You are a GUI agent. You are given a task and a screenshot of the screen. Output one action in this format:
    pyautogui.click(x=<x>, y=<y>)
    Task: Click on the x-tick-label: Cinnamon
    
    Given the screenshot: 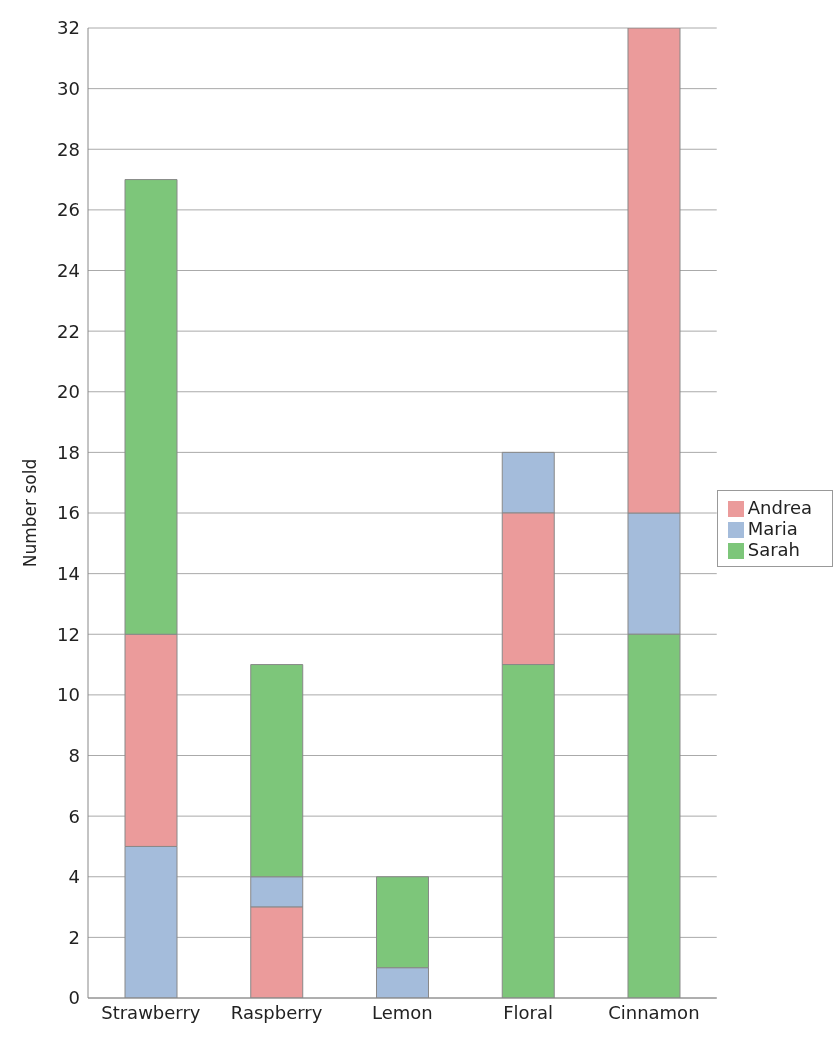 What is the action you would take?
    pyautogui.click(x=654, y=1012)
    